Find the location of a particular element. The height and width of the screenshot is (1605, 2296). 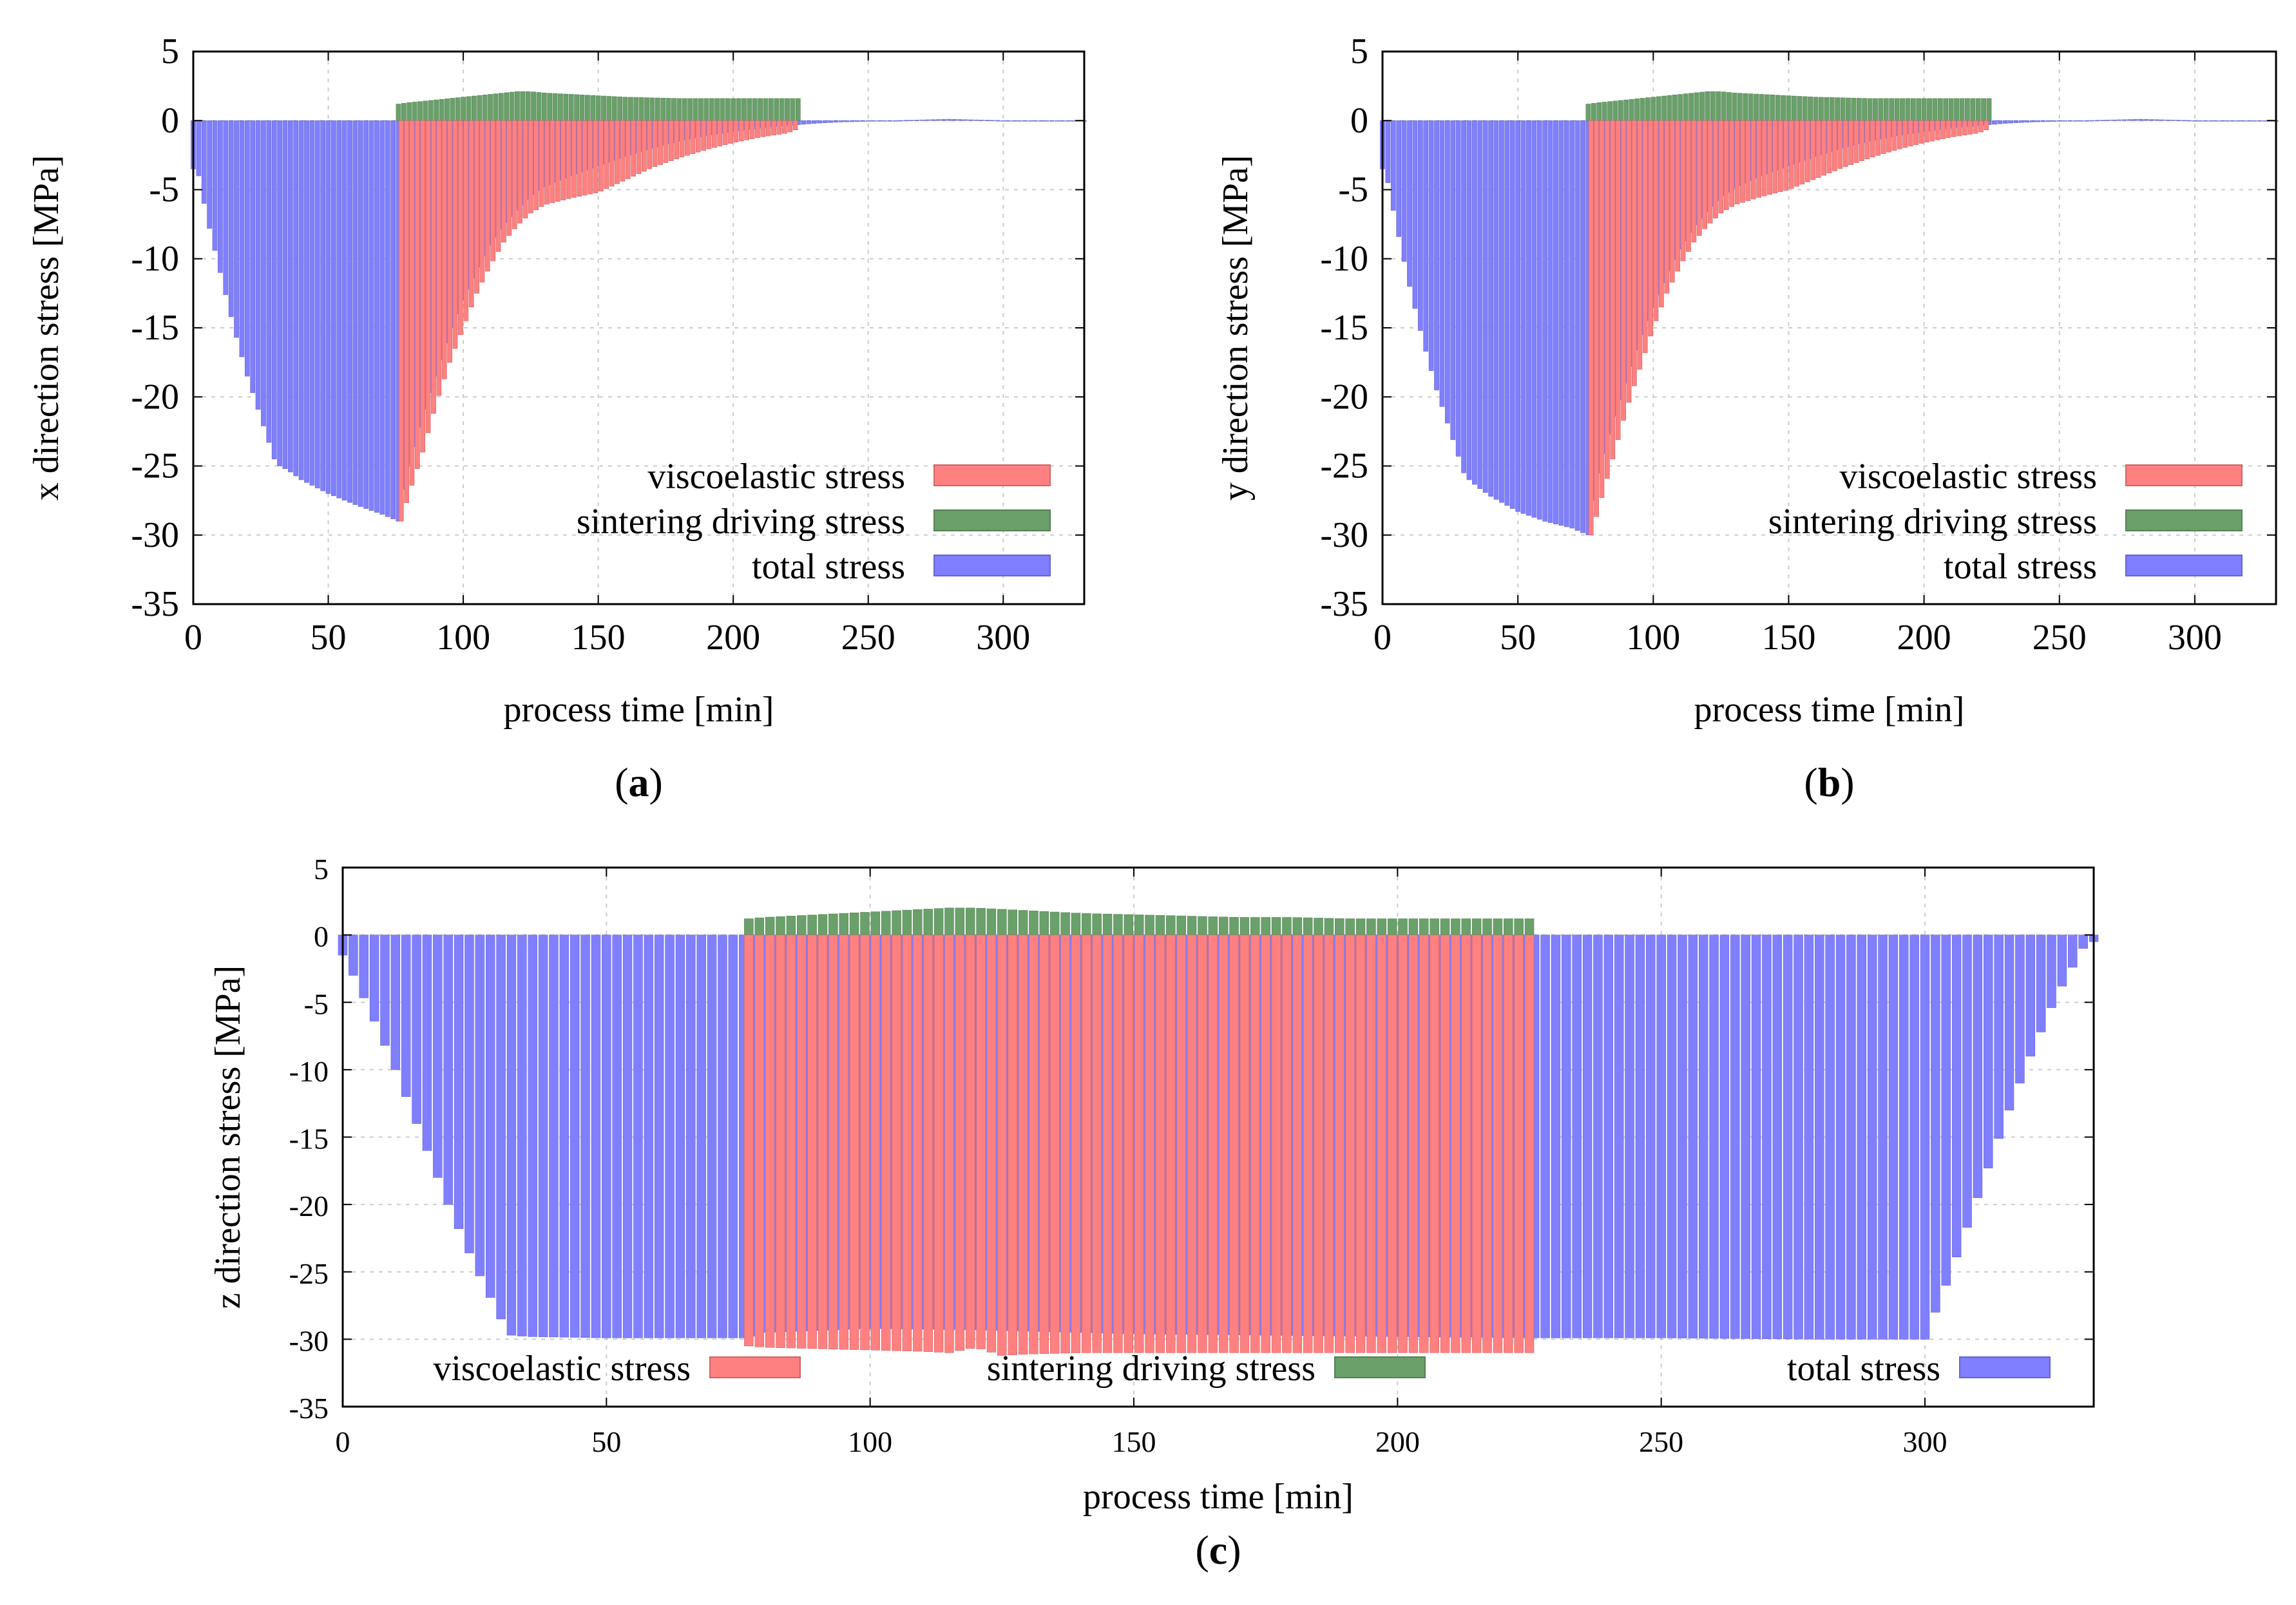

x-tick-label: 0 is located at coordinates (1382, 638).